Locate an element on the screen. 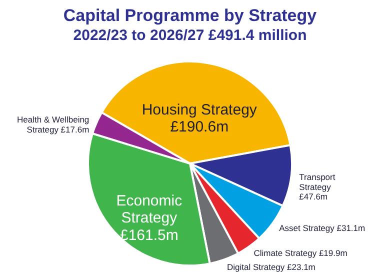  slice-label: Asset Strategy £31.1m is located at coordinates (322, 227).